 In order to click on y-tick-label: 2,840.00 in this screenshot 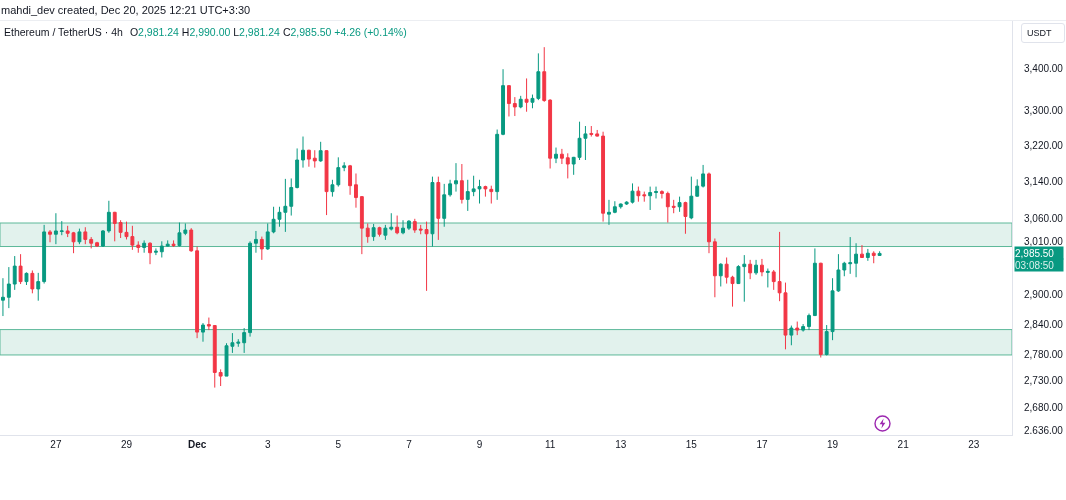, I will do `click(1044, 325)`.